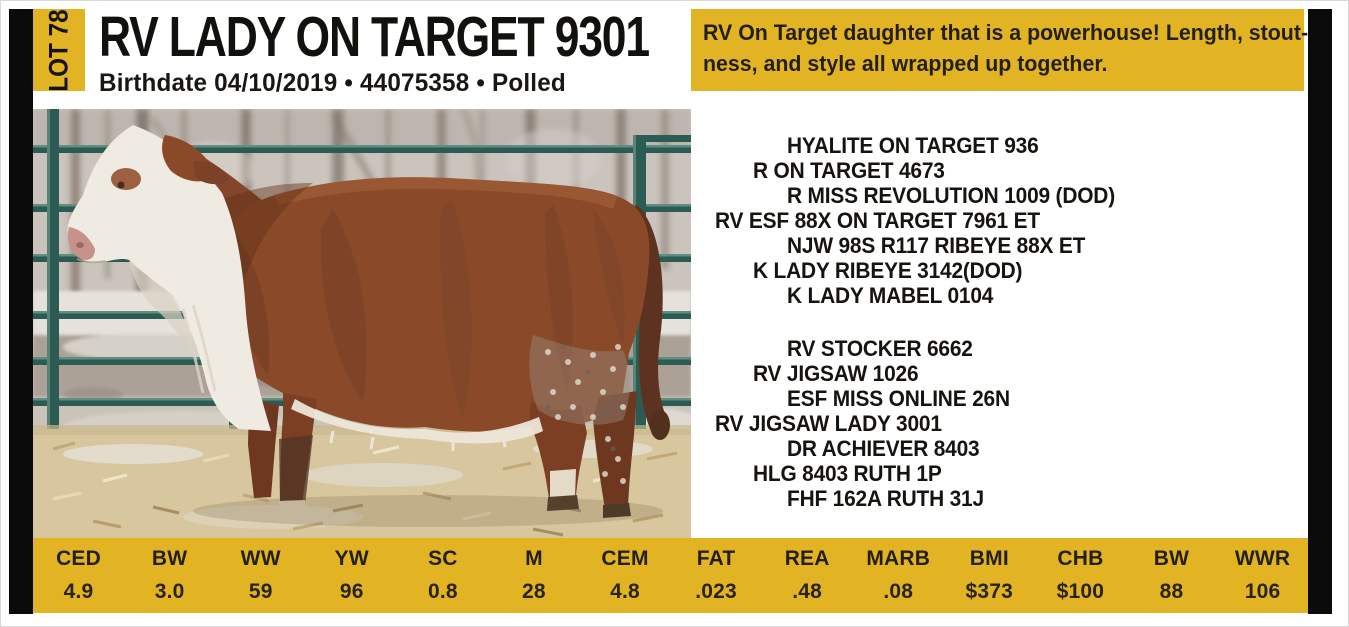 Image resolution: width=1349 pixels, height=627 pixels. What do you see at coordinates (807, 558) in the screenshot?
I see `epd-label: REA` at bounding box center [807, 558].